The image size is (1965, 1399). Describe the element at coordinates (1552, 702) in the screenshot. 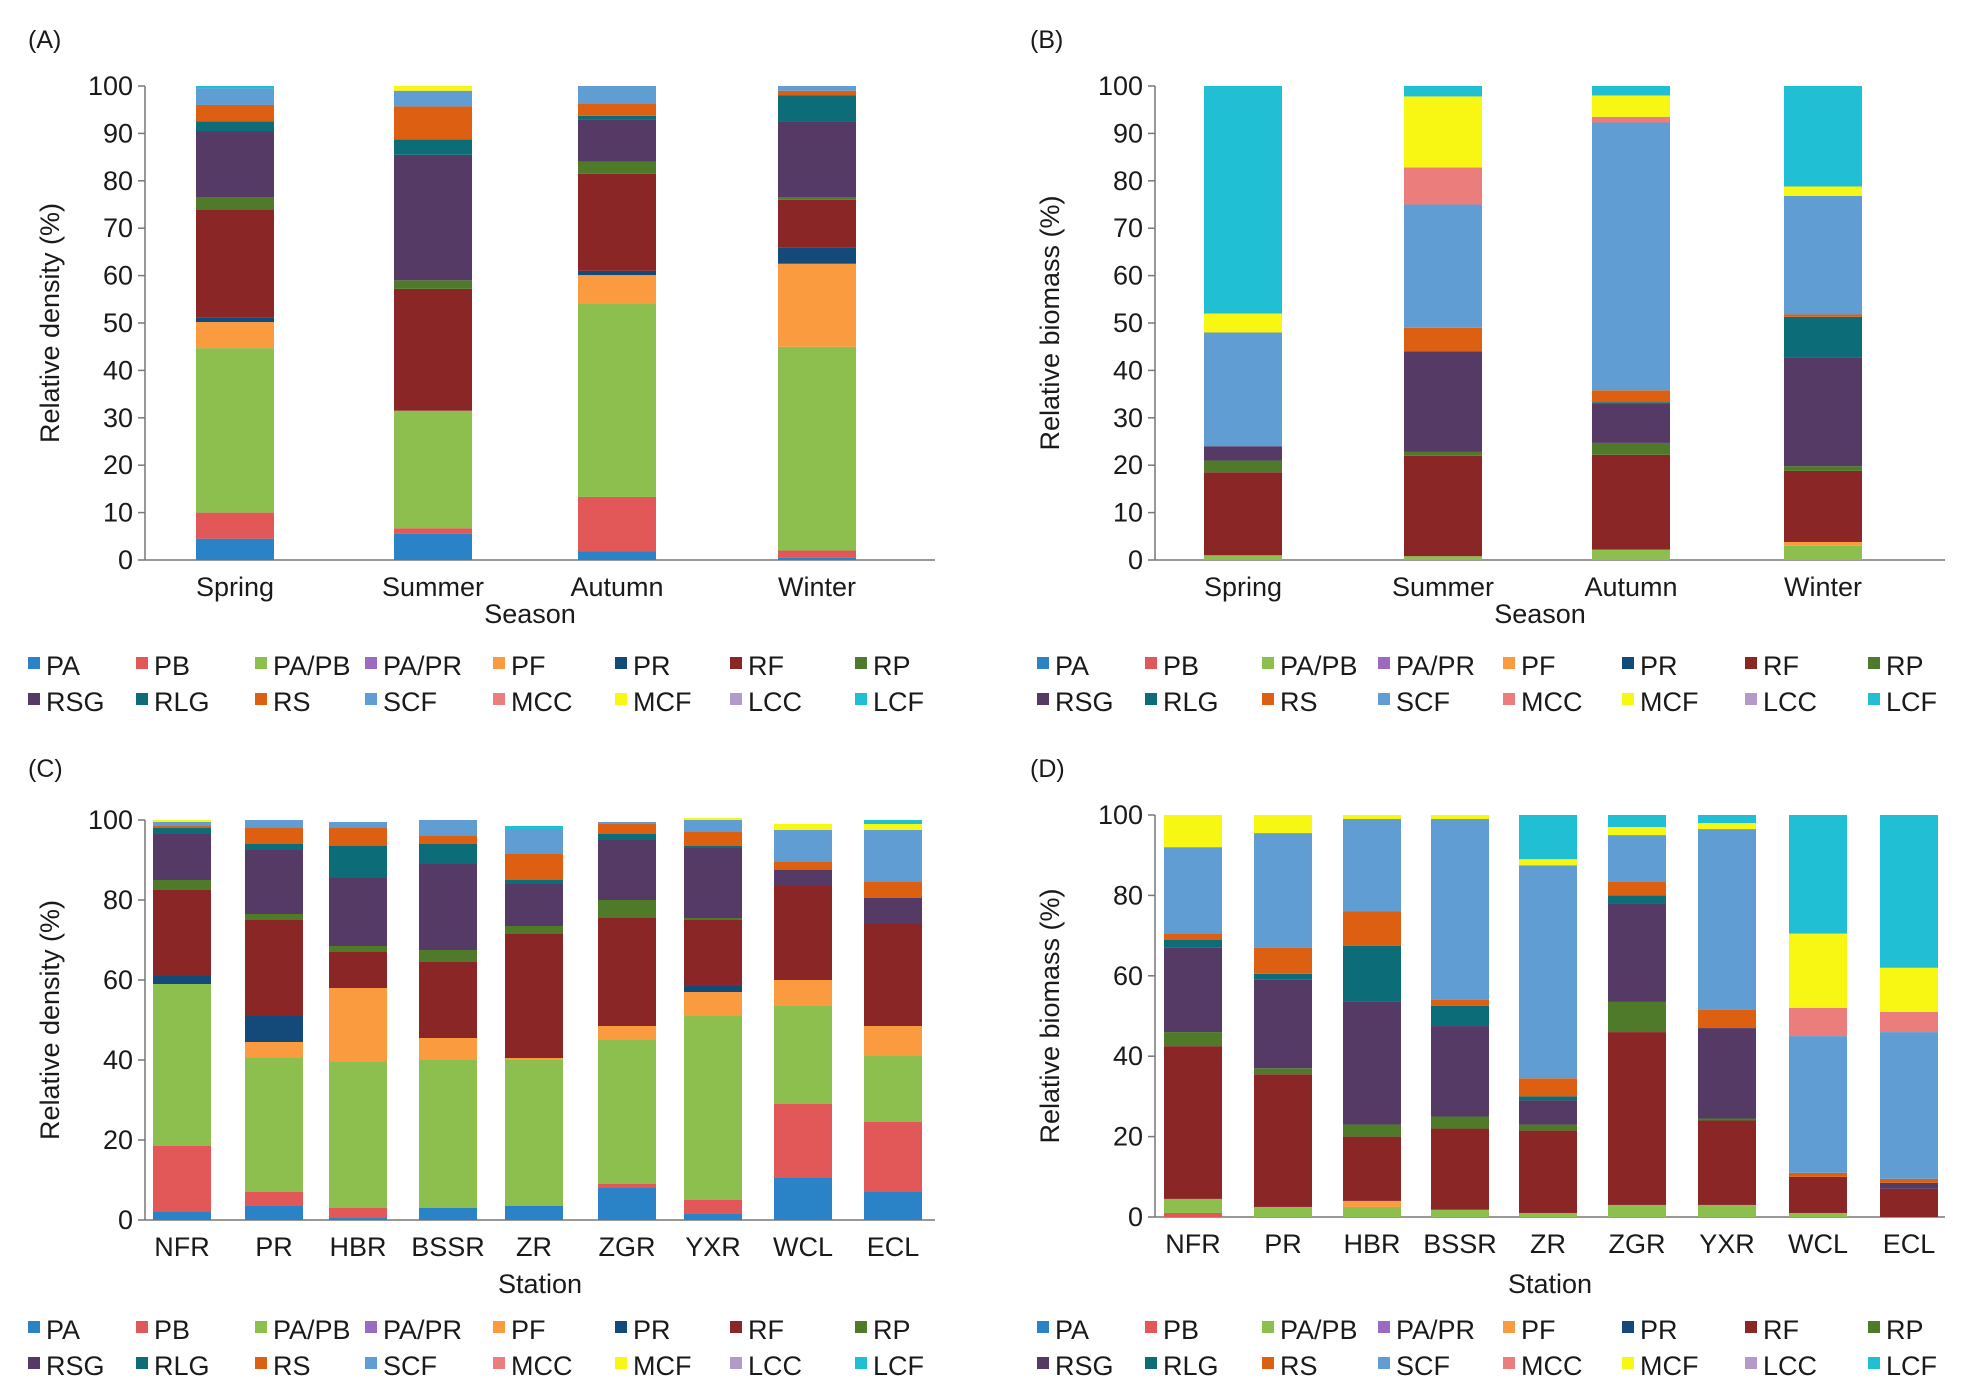

I see `legend-label: MCC` at that location.